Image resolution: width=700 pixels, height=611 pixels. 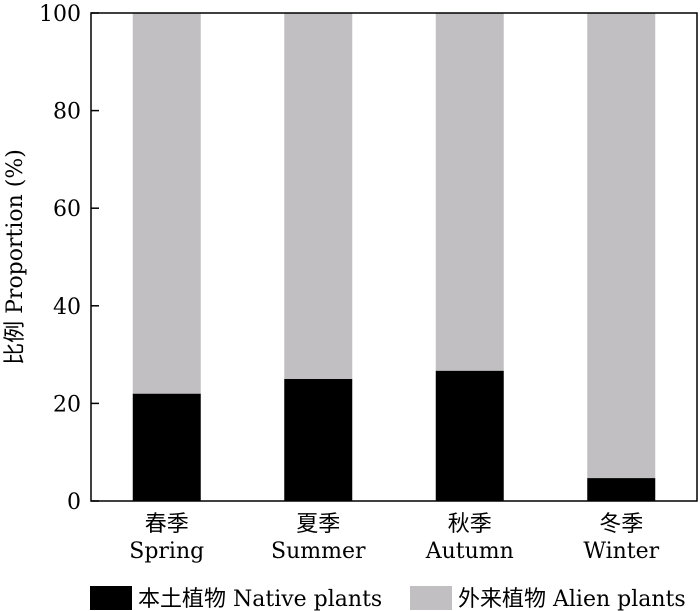 What do you see at coordinates (15, 257) in the screenshot?
I see `y-axis-title: 比例 Proportion (%)` at bounding box center [15, 257].